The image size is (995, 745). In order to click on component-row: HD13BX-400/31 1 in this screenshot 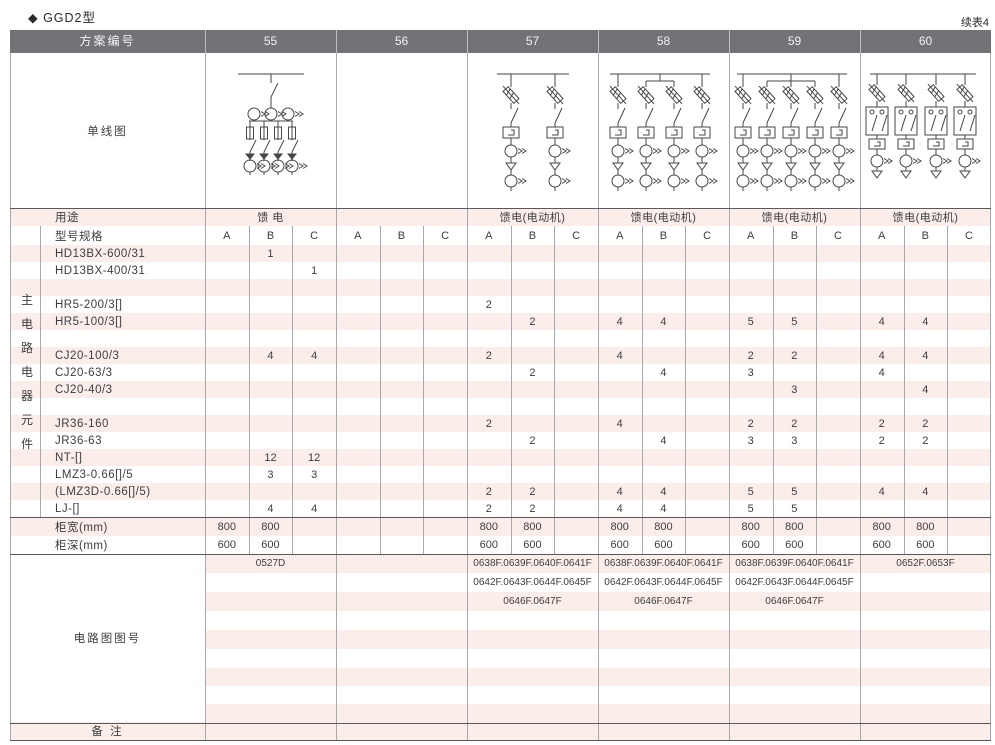, I will do `click(500, 270)`.